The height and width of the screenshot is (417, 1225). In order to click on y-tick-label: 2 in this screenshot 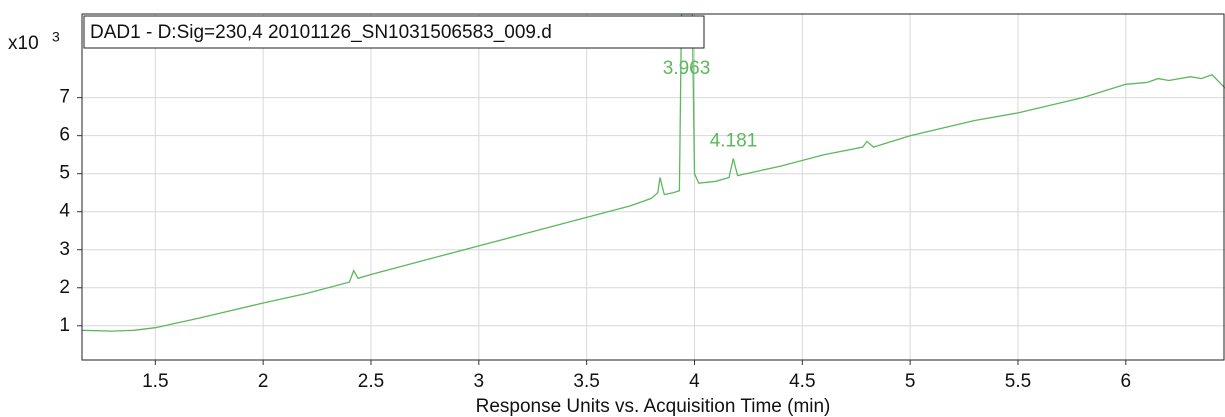, I will do `click(64, 287)`.